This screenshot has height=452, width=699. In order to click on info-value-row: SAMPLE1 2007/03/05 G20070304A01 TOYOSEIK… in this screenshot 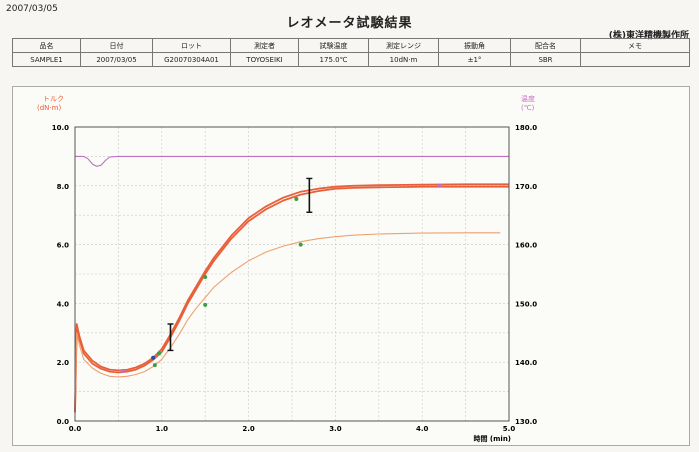, I will do `click(351, 59)`.